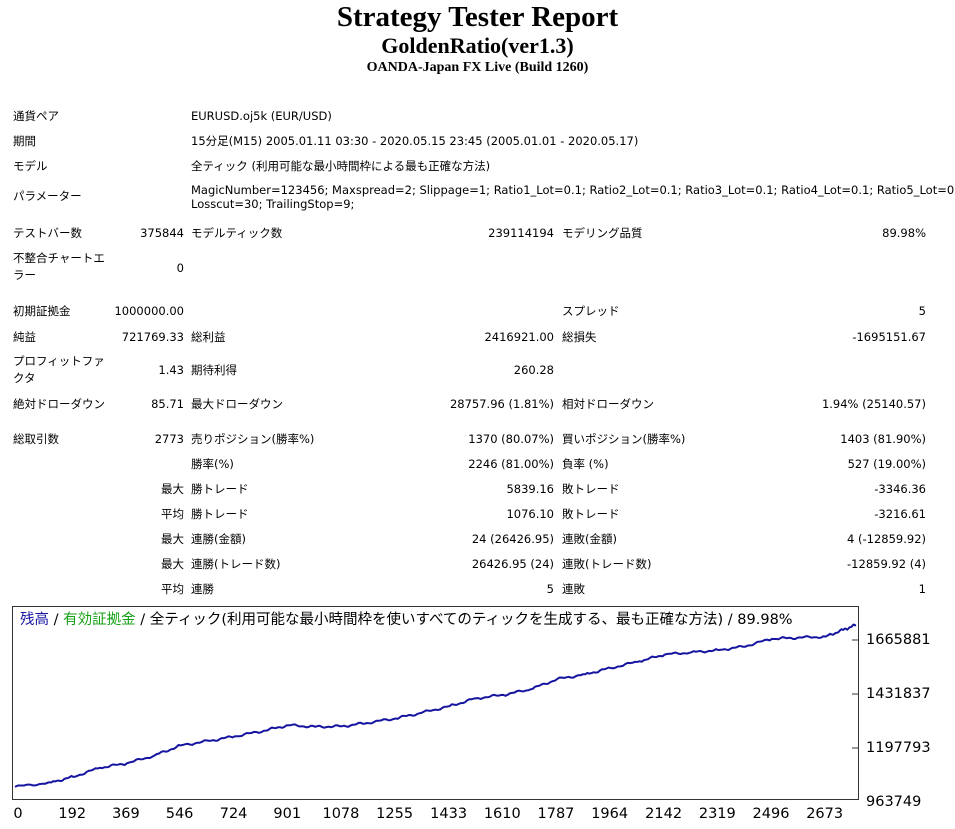 This screenshot has height=829, width=955. I want to click on abs-dd-value: 85.71, so click(167, 404).